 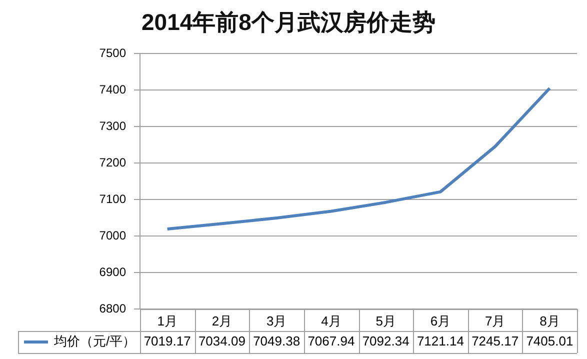 I want to click on x-tick-label: 4月, so click(x=331, y=320).